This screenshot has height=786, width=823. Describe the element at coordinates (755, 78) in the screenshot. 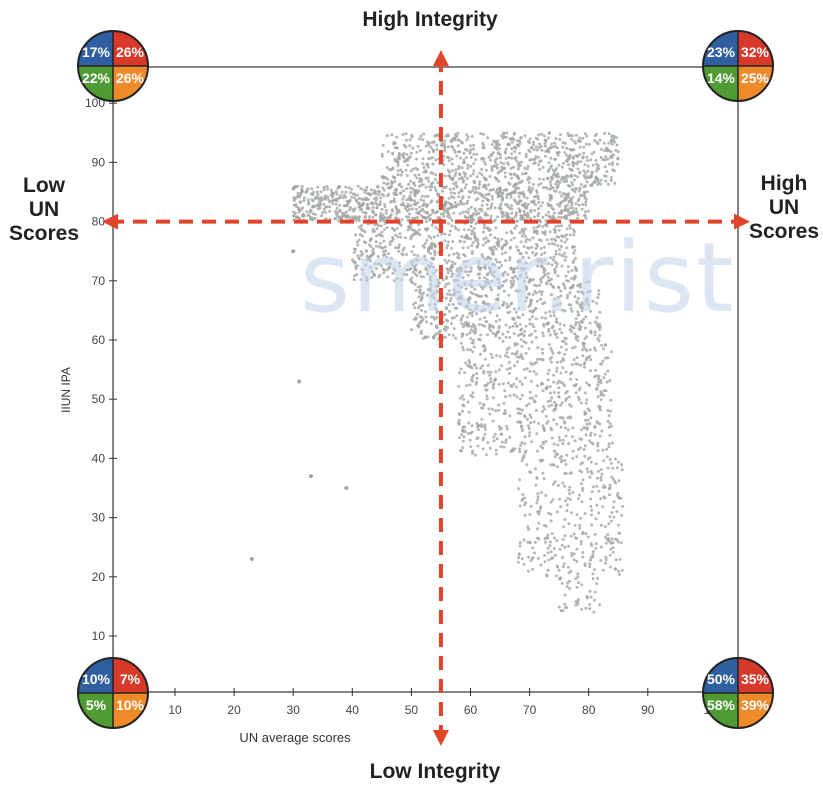

I see `badge-value: 25%` at that location.